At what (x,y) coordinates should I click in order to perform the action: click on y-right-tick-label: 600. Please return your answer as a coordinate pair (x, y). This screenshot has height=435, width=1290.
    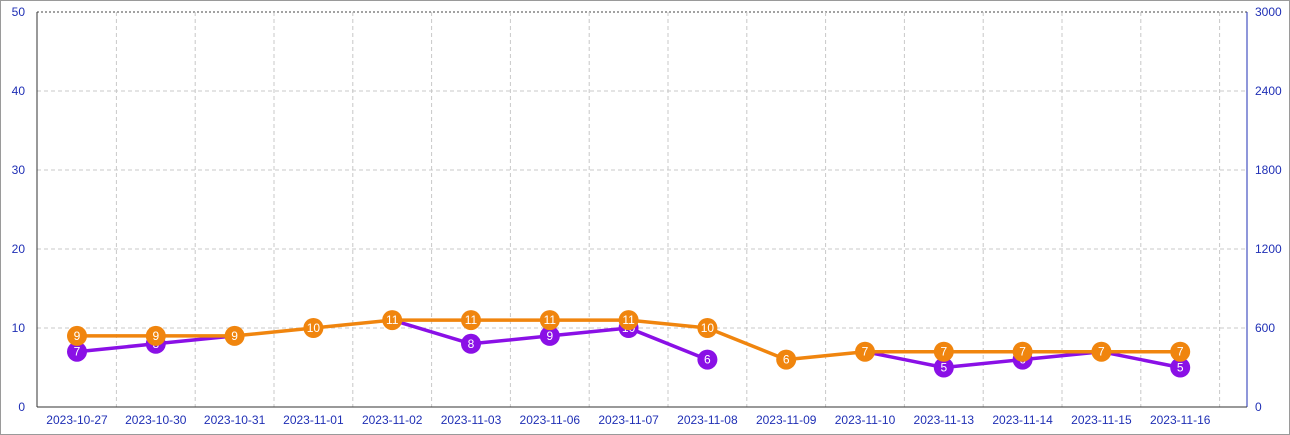
    Looking at the image, I should click on (1265, 328).